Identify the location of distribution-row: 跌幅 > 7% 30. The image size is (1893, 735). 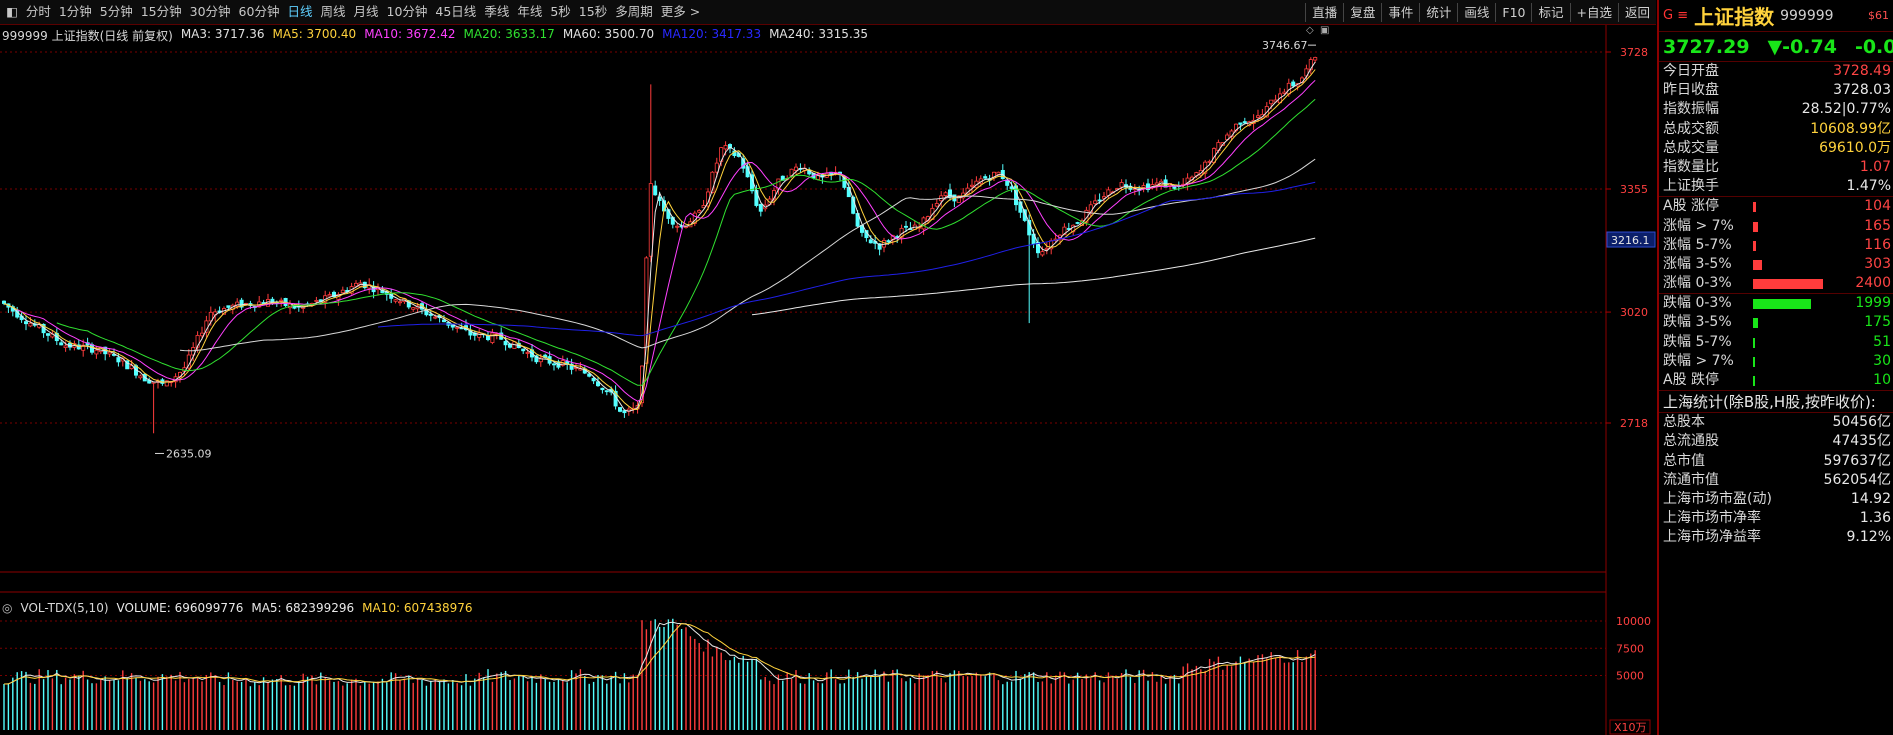
(1776, 361).